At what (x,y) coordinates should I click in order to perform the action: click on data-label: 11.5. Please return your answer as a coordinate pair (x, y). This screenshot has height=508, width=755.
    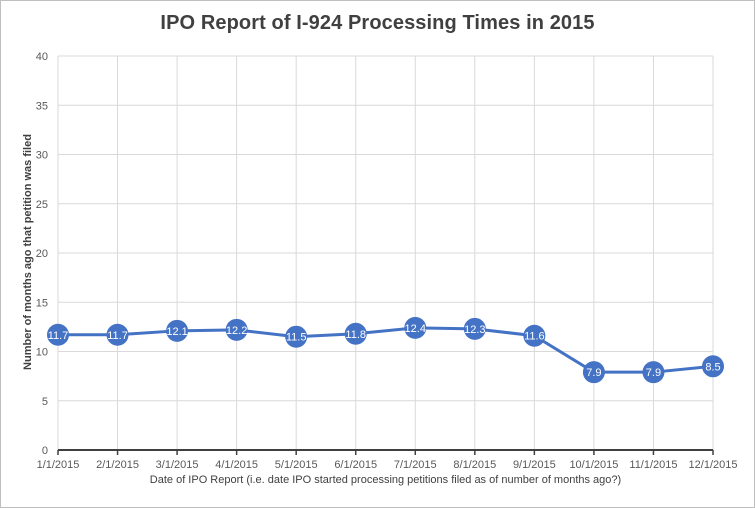
    Looking at the image, I should click on (296, 338).